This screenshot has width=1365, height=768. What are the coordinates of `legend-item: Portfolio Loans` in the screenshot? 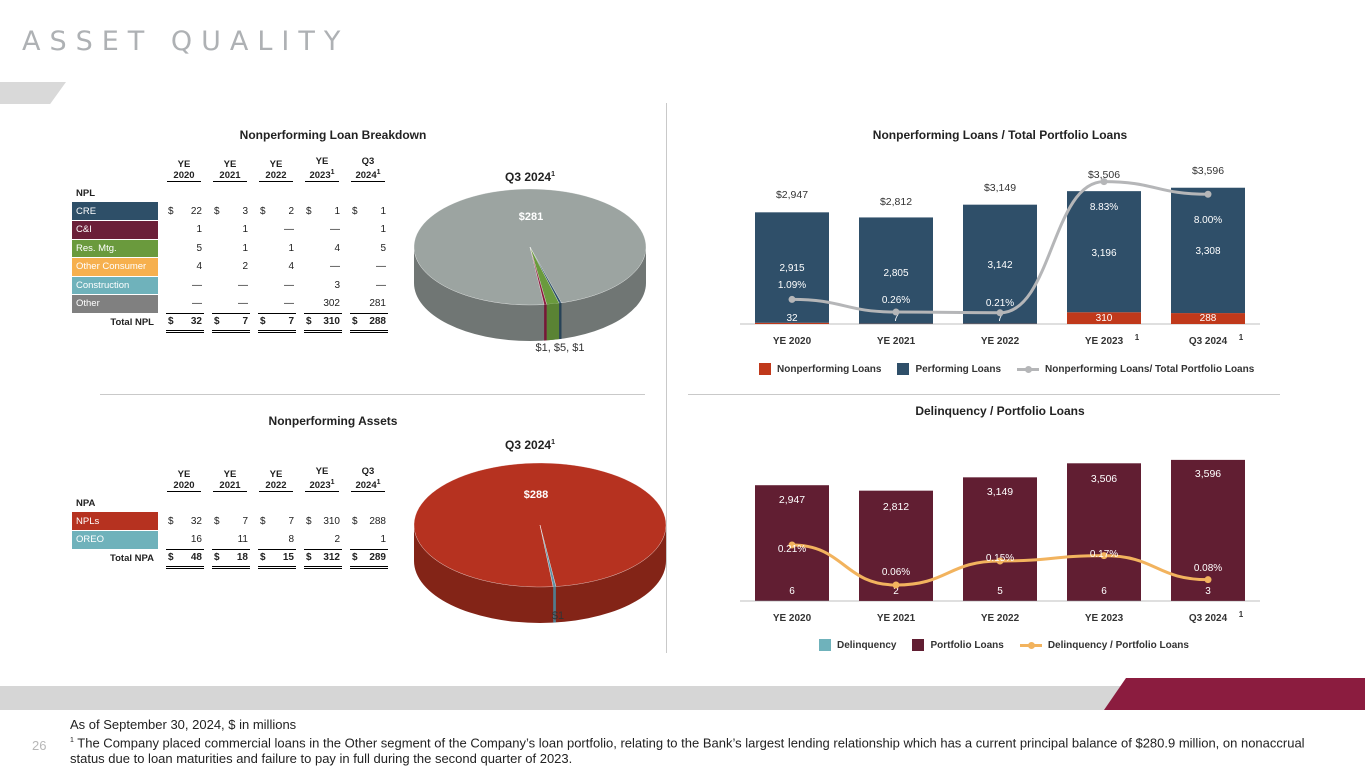 It's located at (958, 645).